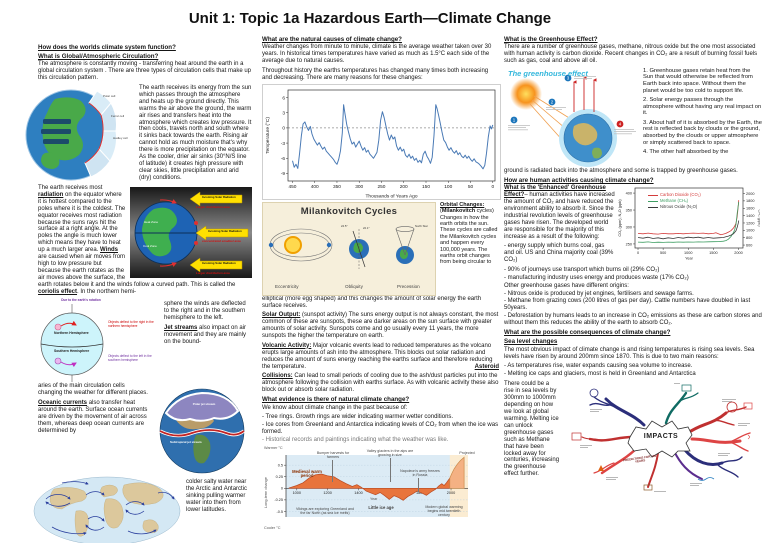  What do you see at coordinates (381, 187) in the screenshot?
I see `svg-text: 250` at bounding box center [381, 187].